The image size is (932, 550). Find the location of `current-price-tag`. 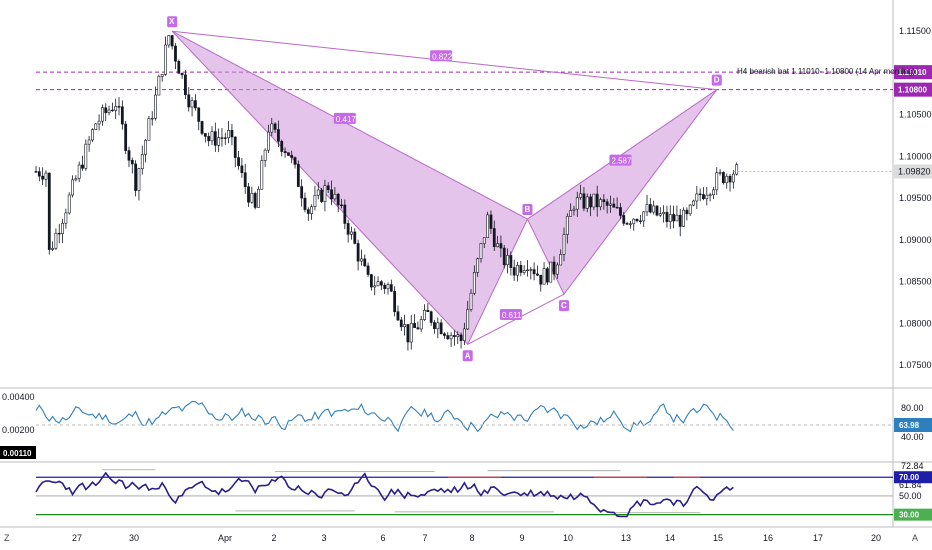

current-price-tag is located at coordinates (913, 171).